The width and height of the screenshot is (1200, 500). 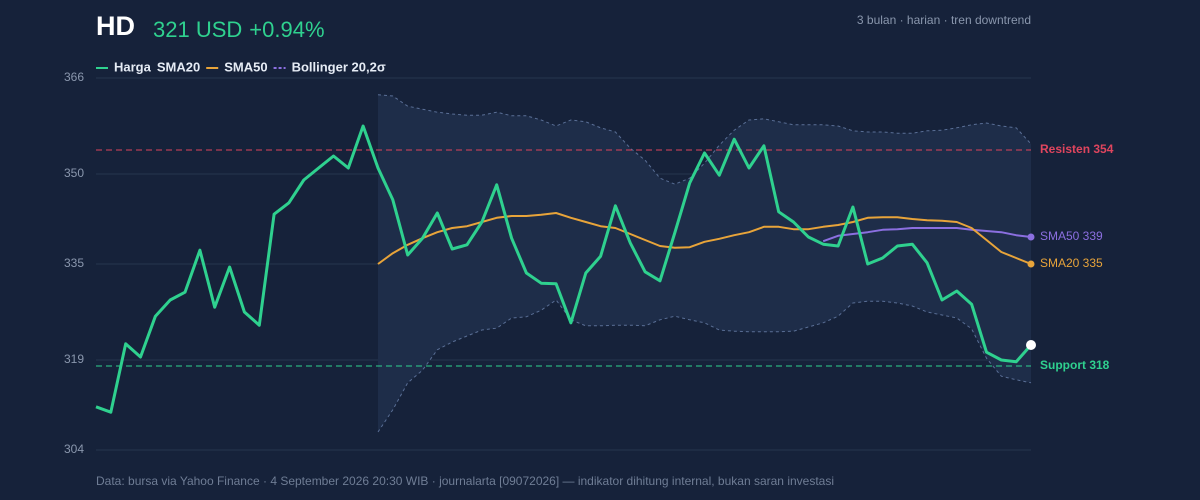 What do you see at coordinates (178, 66) in the screenshot?
I see `legend-label: SMA20` at bounding box center [178, 66].